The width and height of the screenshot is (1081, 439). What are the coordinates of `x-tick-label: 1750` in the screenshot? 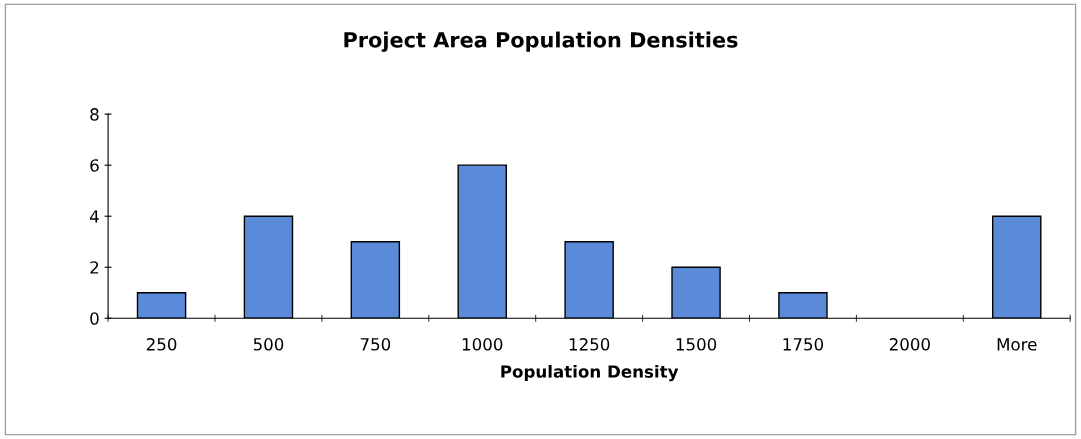 It's located at (803, 344).